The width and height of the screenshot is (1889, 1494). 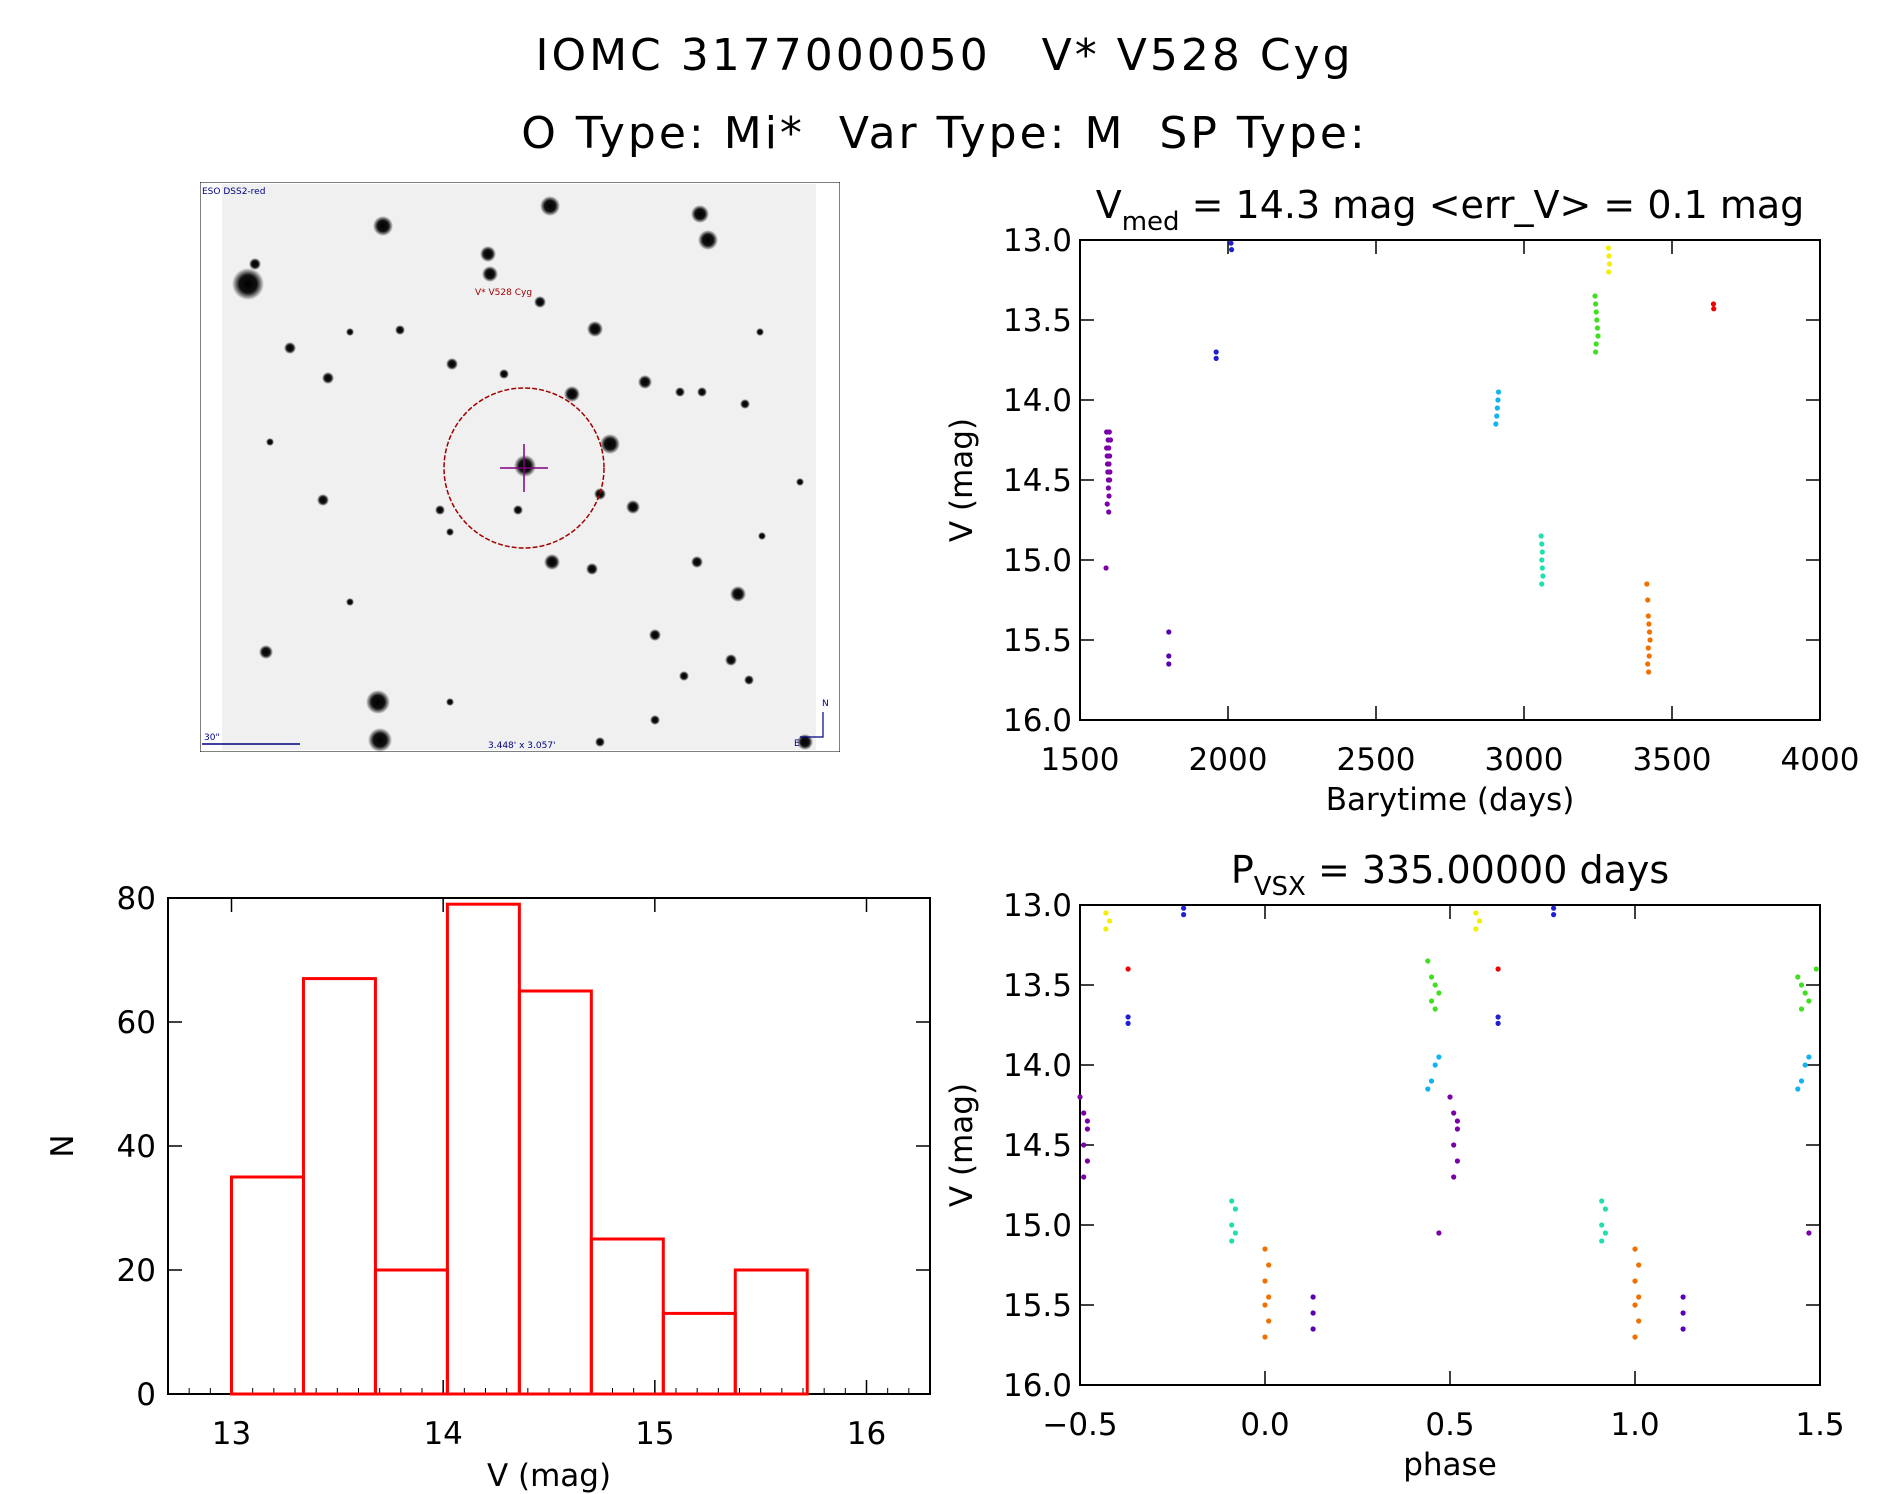 I want to click on histogram-ylabel: N, so click(x=63, y=1145).